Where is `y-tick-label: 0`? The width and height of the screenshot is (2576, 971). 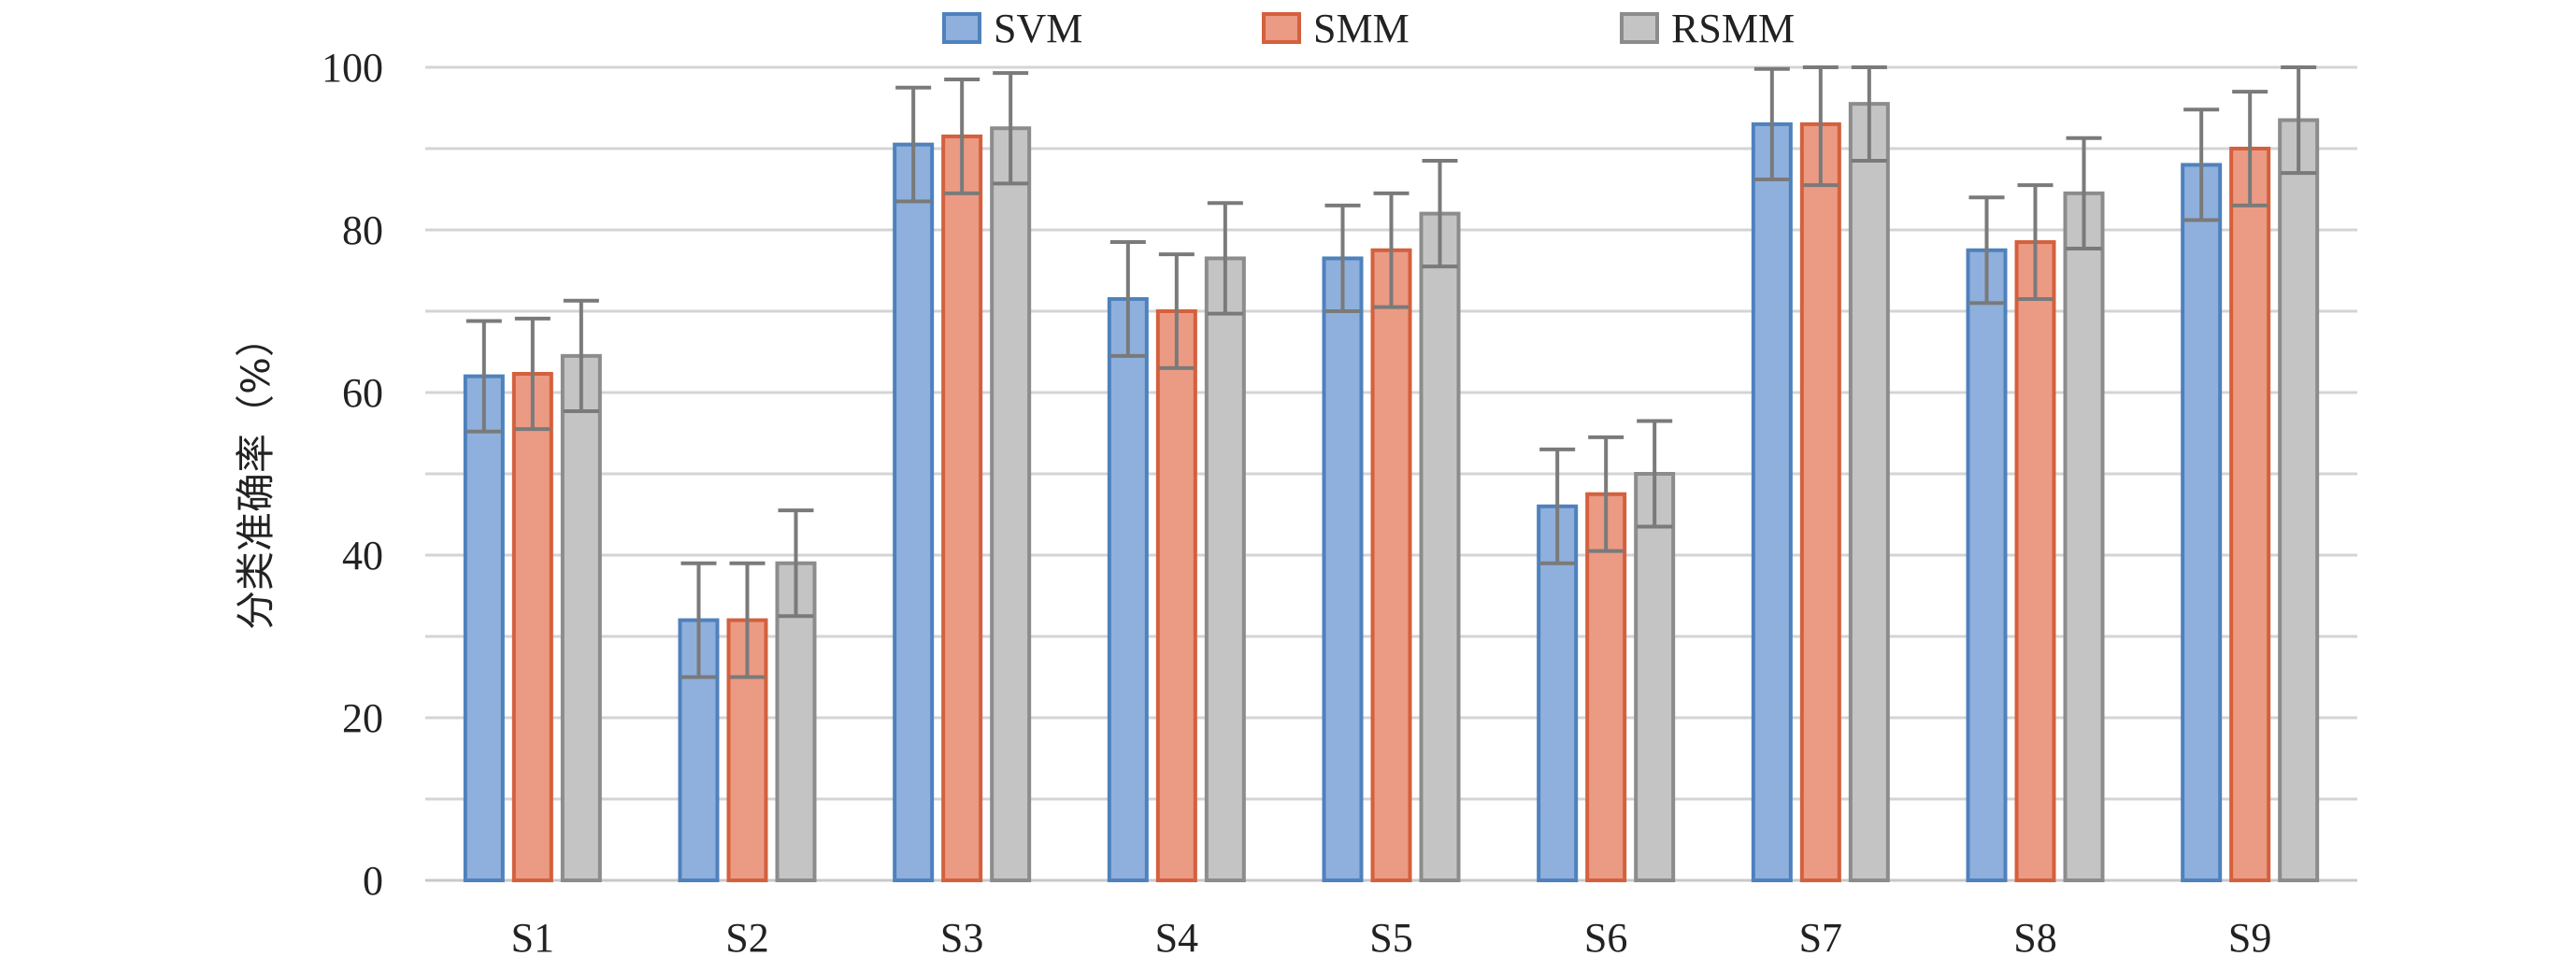 y-tick-label: 0 is located at coordinates (373, 881).